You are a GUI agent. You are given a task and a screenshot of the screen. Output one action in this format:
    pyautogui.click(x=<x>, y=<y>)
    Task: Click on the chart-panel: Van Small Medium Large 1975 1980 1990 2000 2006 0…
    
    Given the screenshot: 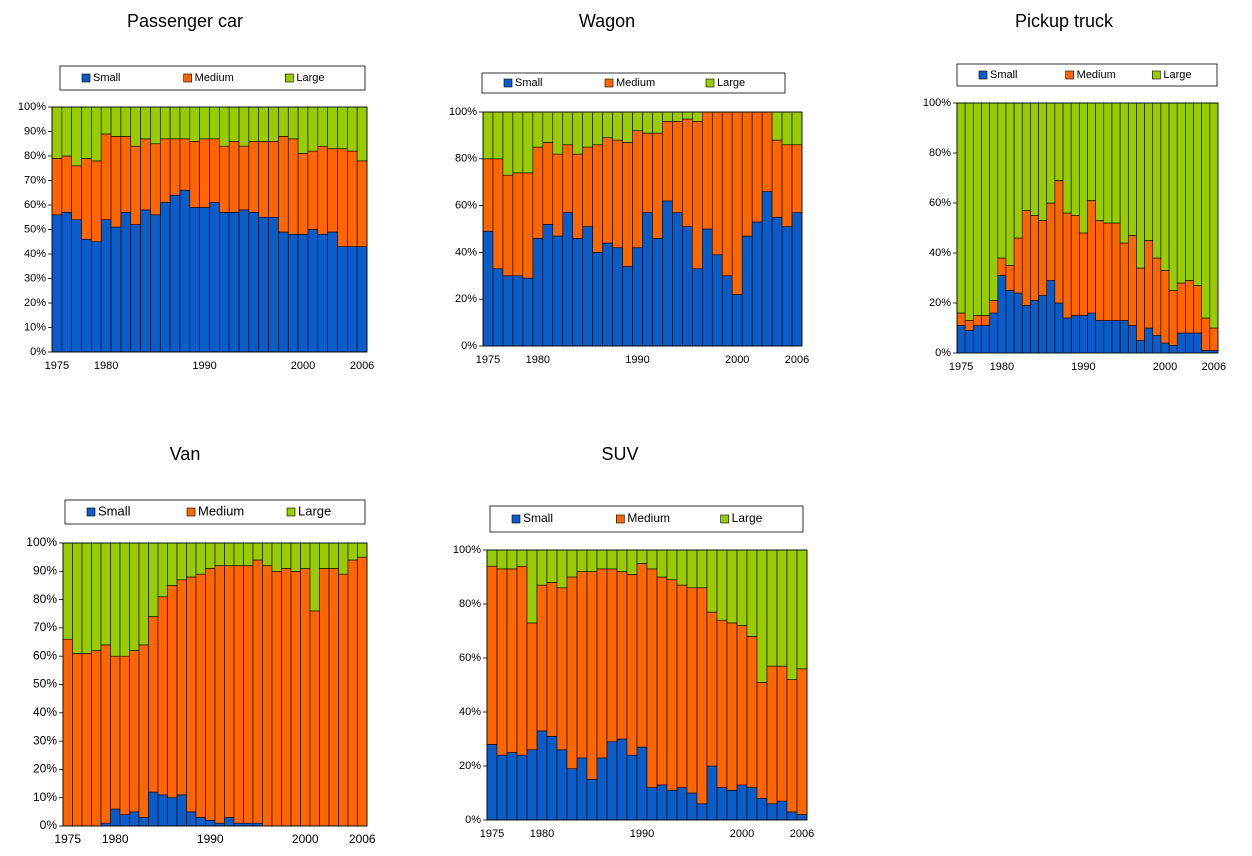 What is the action you would take?
    pyautogui.click(x=201, y=645)
    